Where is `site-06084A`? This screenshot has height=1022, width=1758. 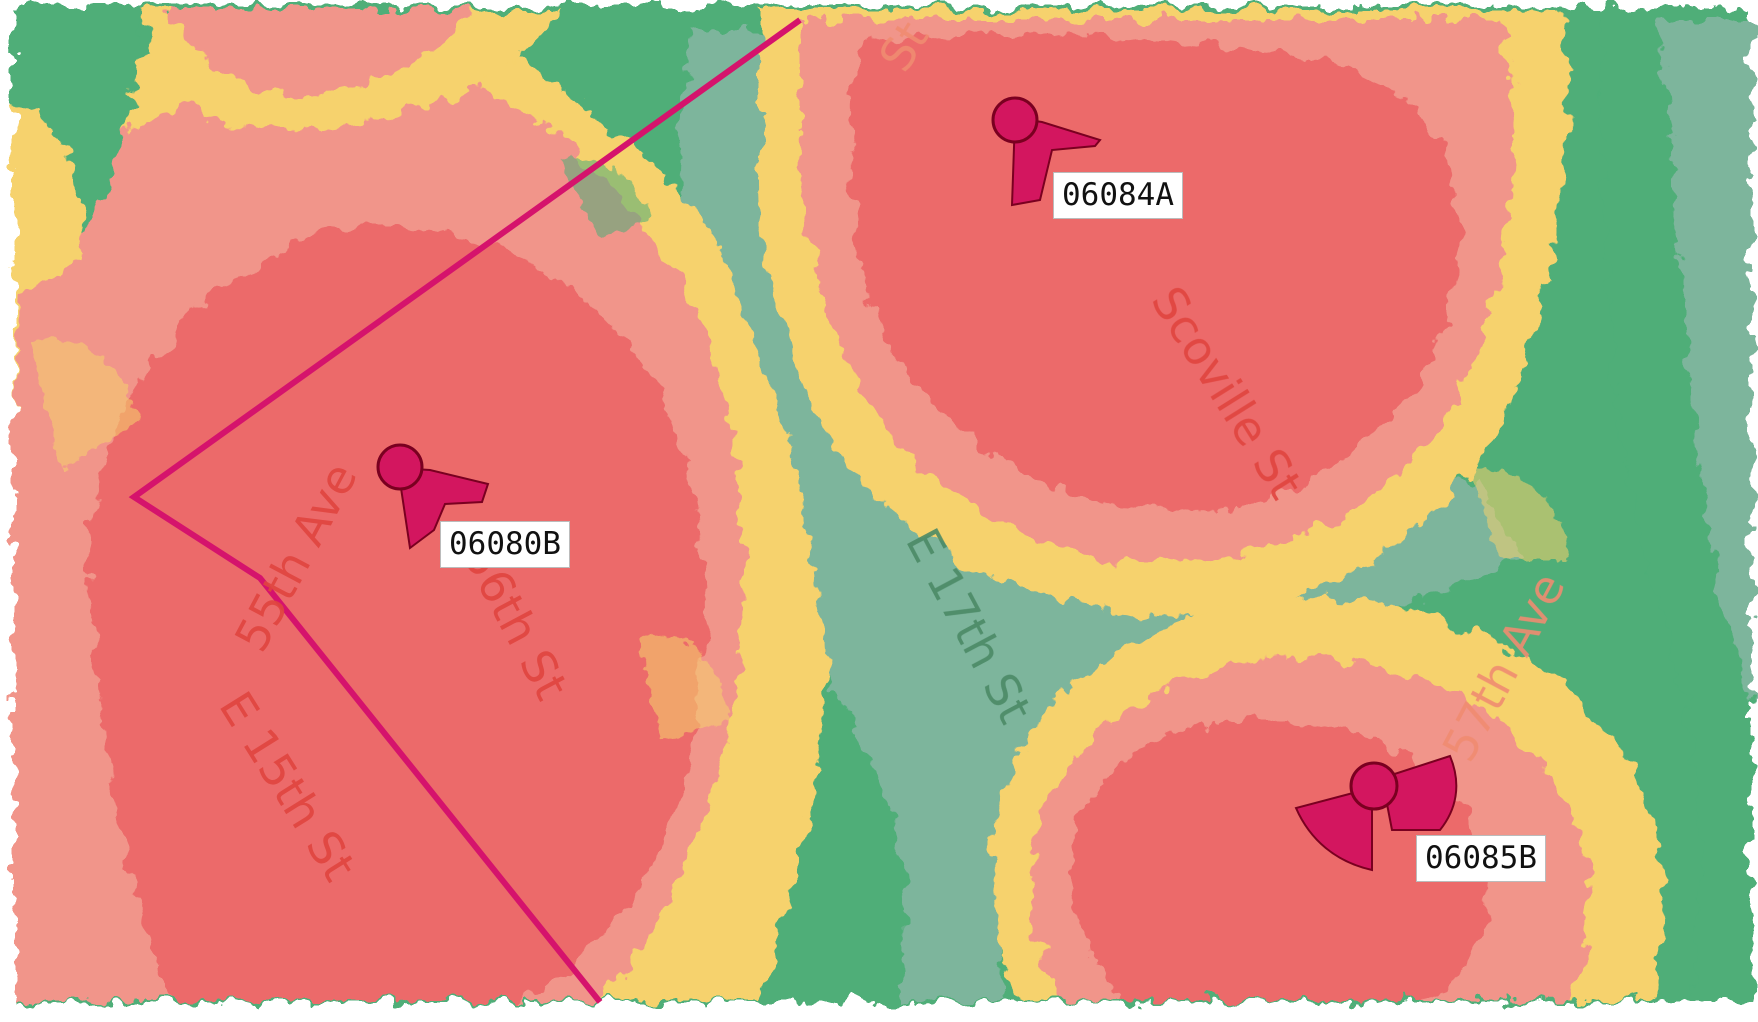 site-06084A is located at coordinates (1046, 151).